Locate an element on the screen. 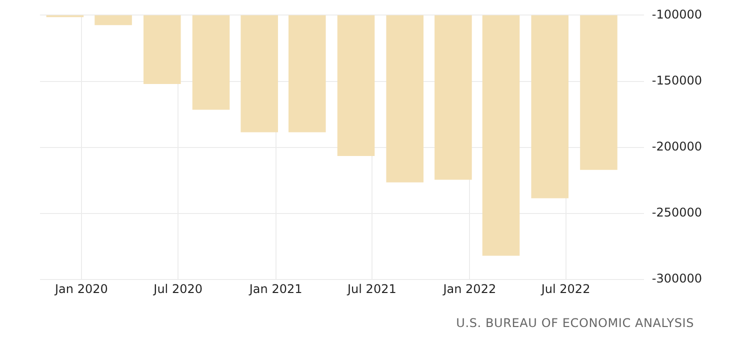 This screenshot has width=740, height=345. y-tick-label: -300000 is located at coordinates (677, 279).